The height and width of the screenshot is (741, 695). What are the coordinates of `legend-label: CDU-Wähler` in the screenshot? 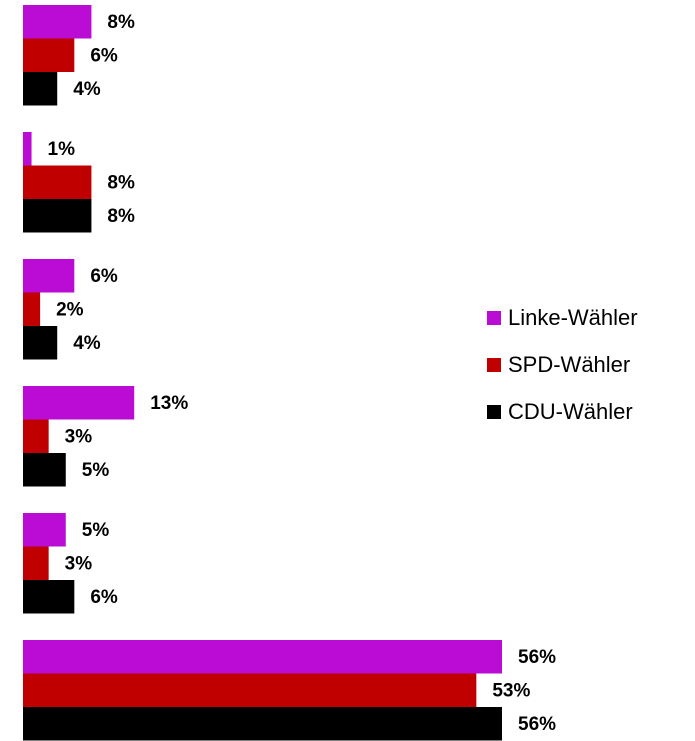 It's located at (570, 411).